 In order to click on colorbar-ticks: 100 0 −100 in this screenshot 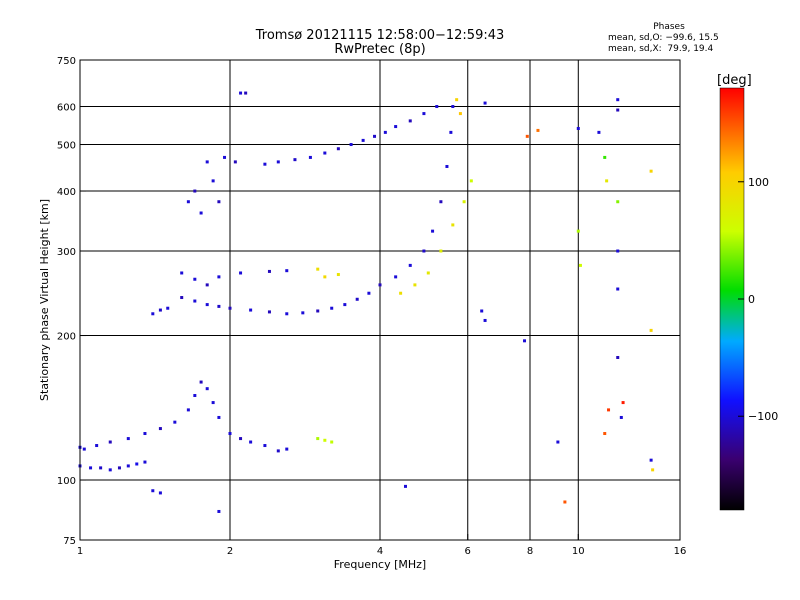, I will do `click(758, 299)`.